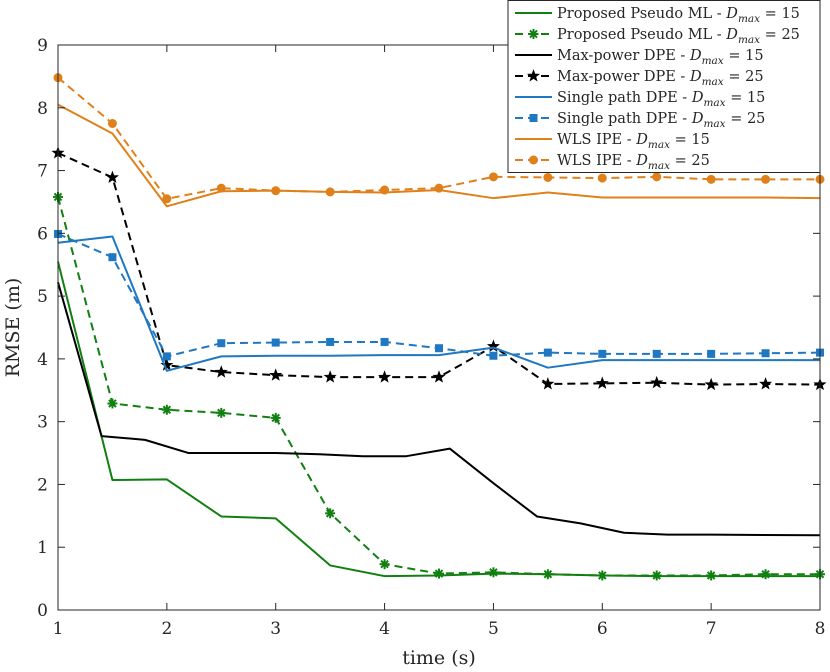 The height and width of the screenshot is (672, 830). Describe the element at coordinates (166, 629) in the screenshot. I see `x-tick-label: 2` at that location.